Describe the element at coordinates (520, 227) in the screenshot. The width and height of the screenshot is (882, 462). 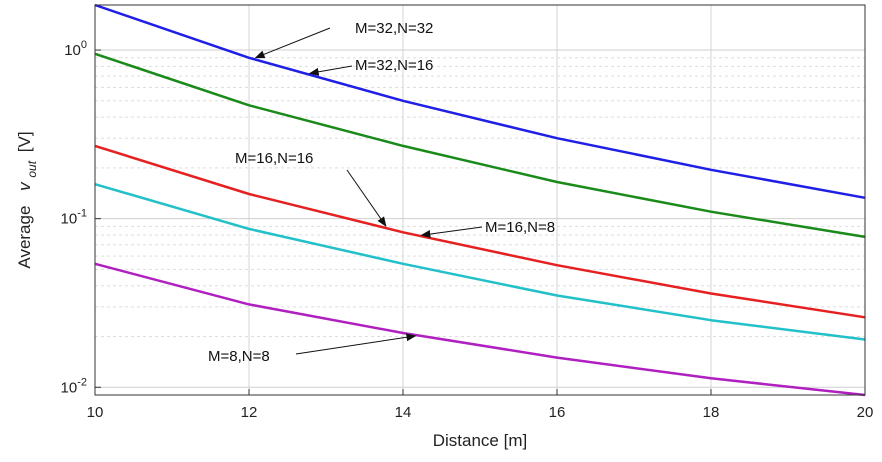
I see `annotation-label: M=16,N=8` at that location.